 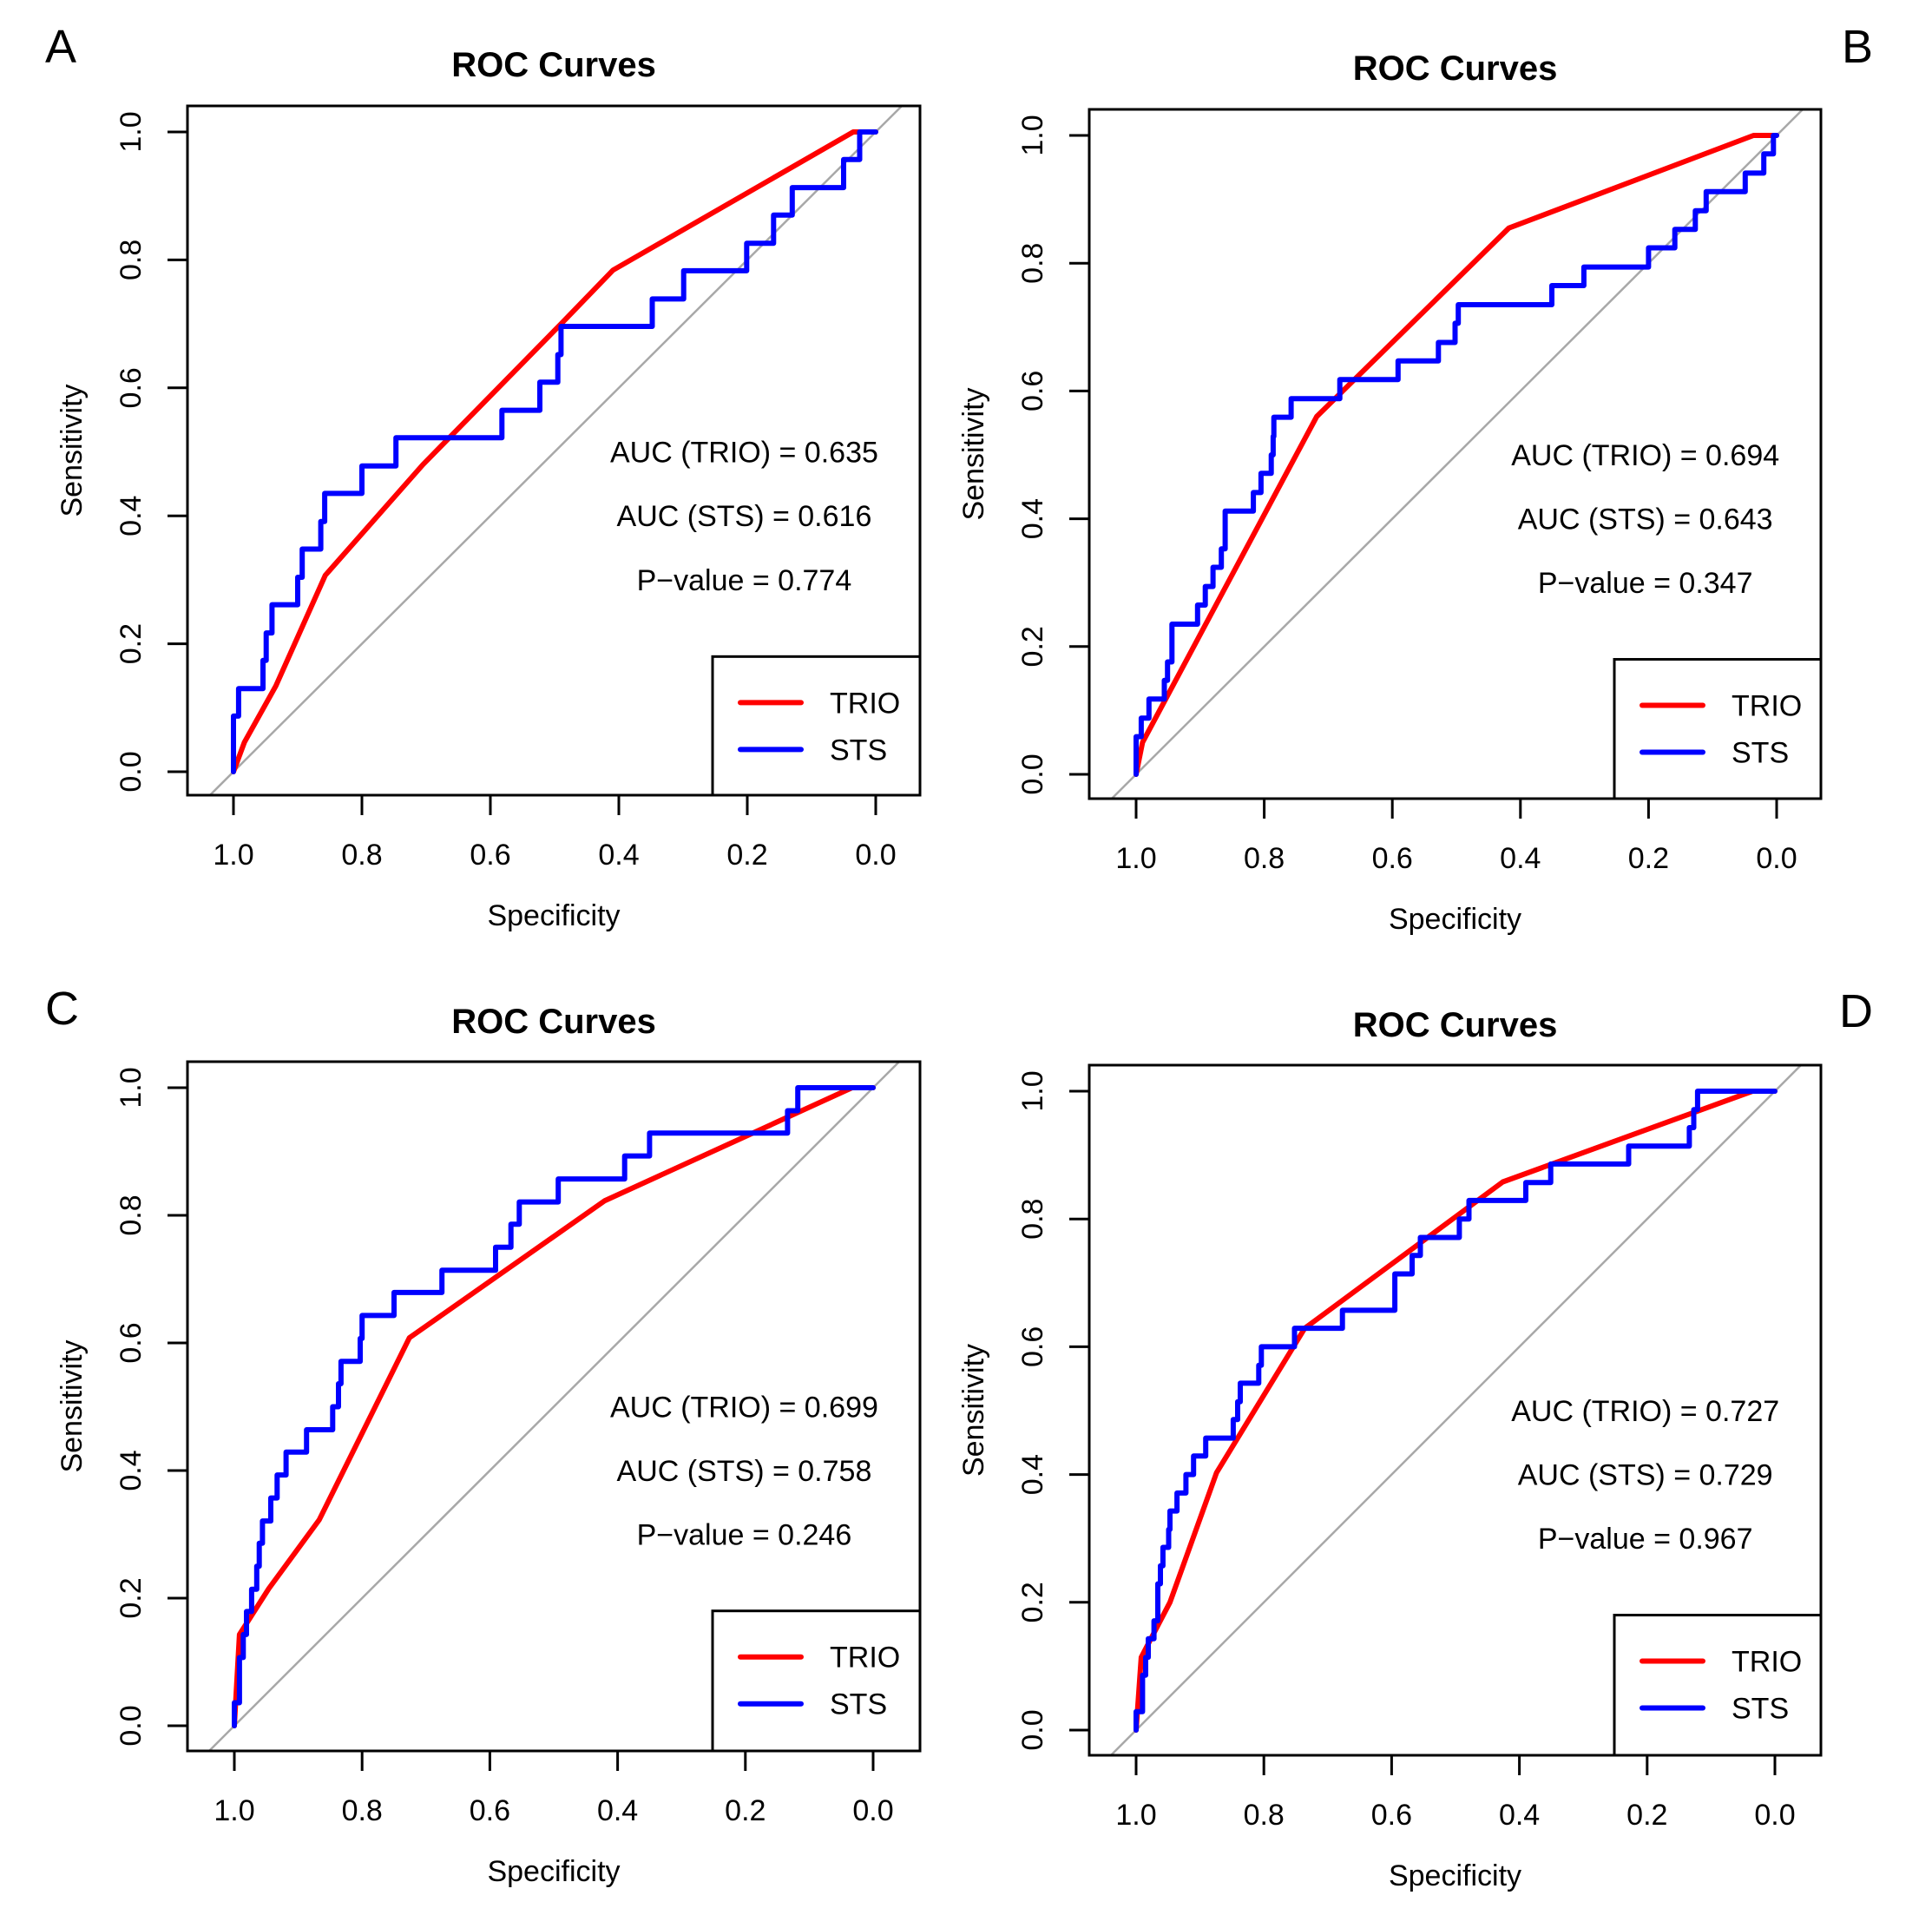 I want to click on auc-trio-annotation: AUC (TRIO) = 0.727, so click(x=1645, y=1411).